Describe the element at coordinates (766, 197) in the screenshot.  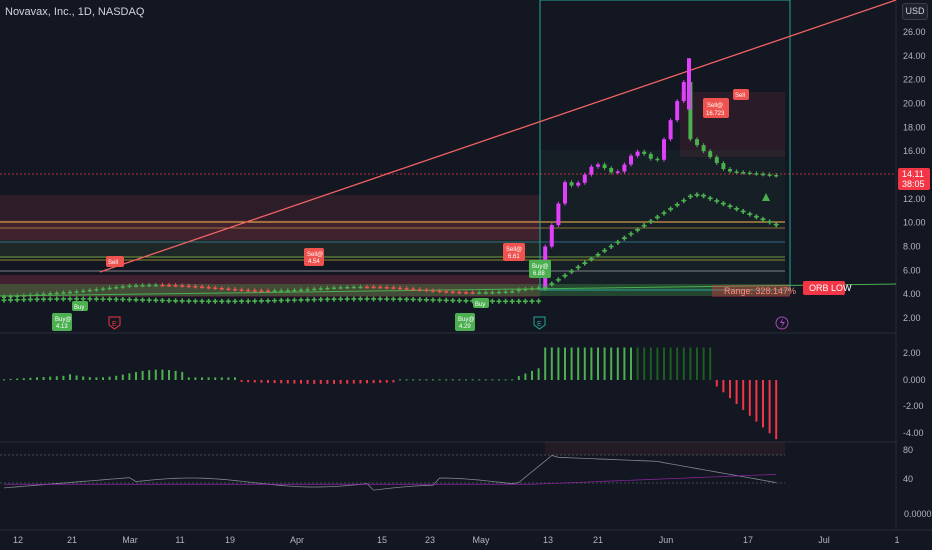
I see `up-triangle-marker` at that location.